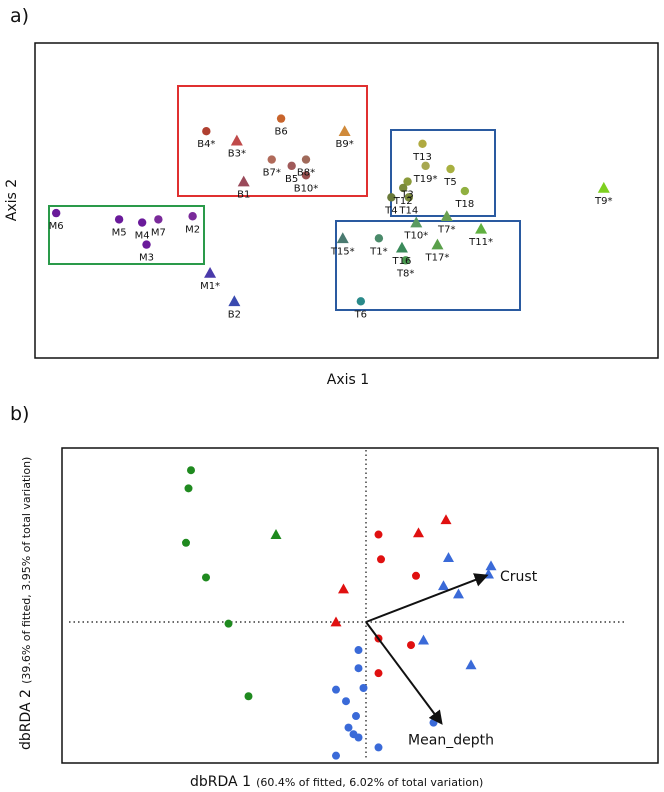 This screenshot has width=664, height=792. I want to click on point-t4, so click(391, 197).